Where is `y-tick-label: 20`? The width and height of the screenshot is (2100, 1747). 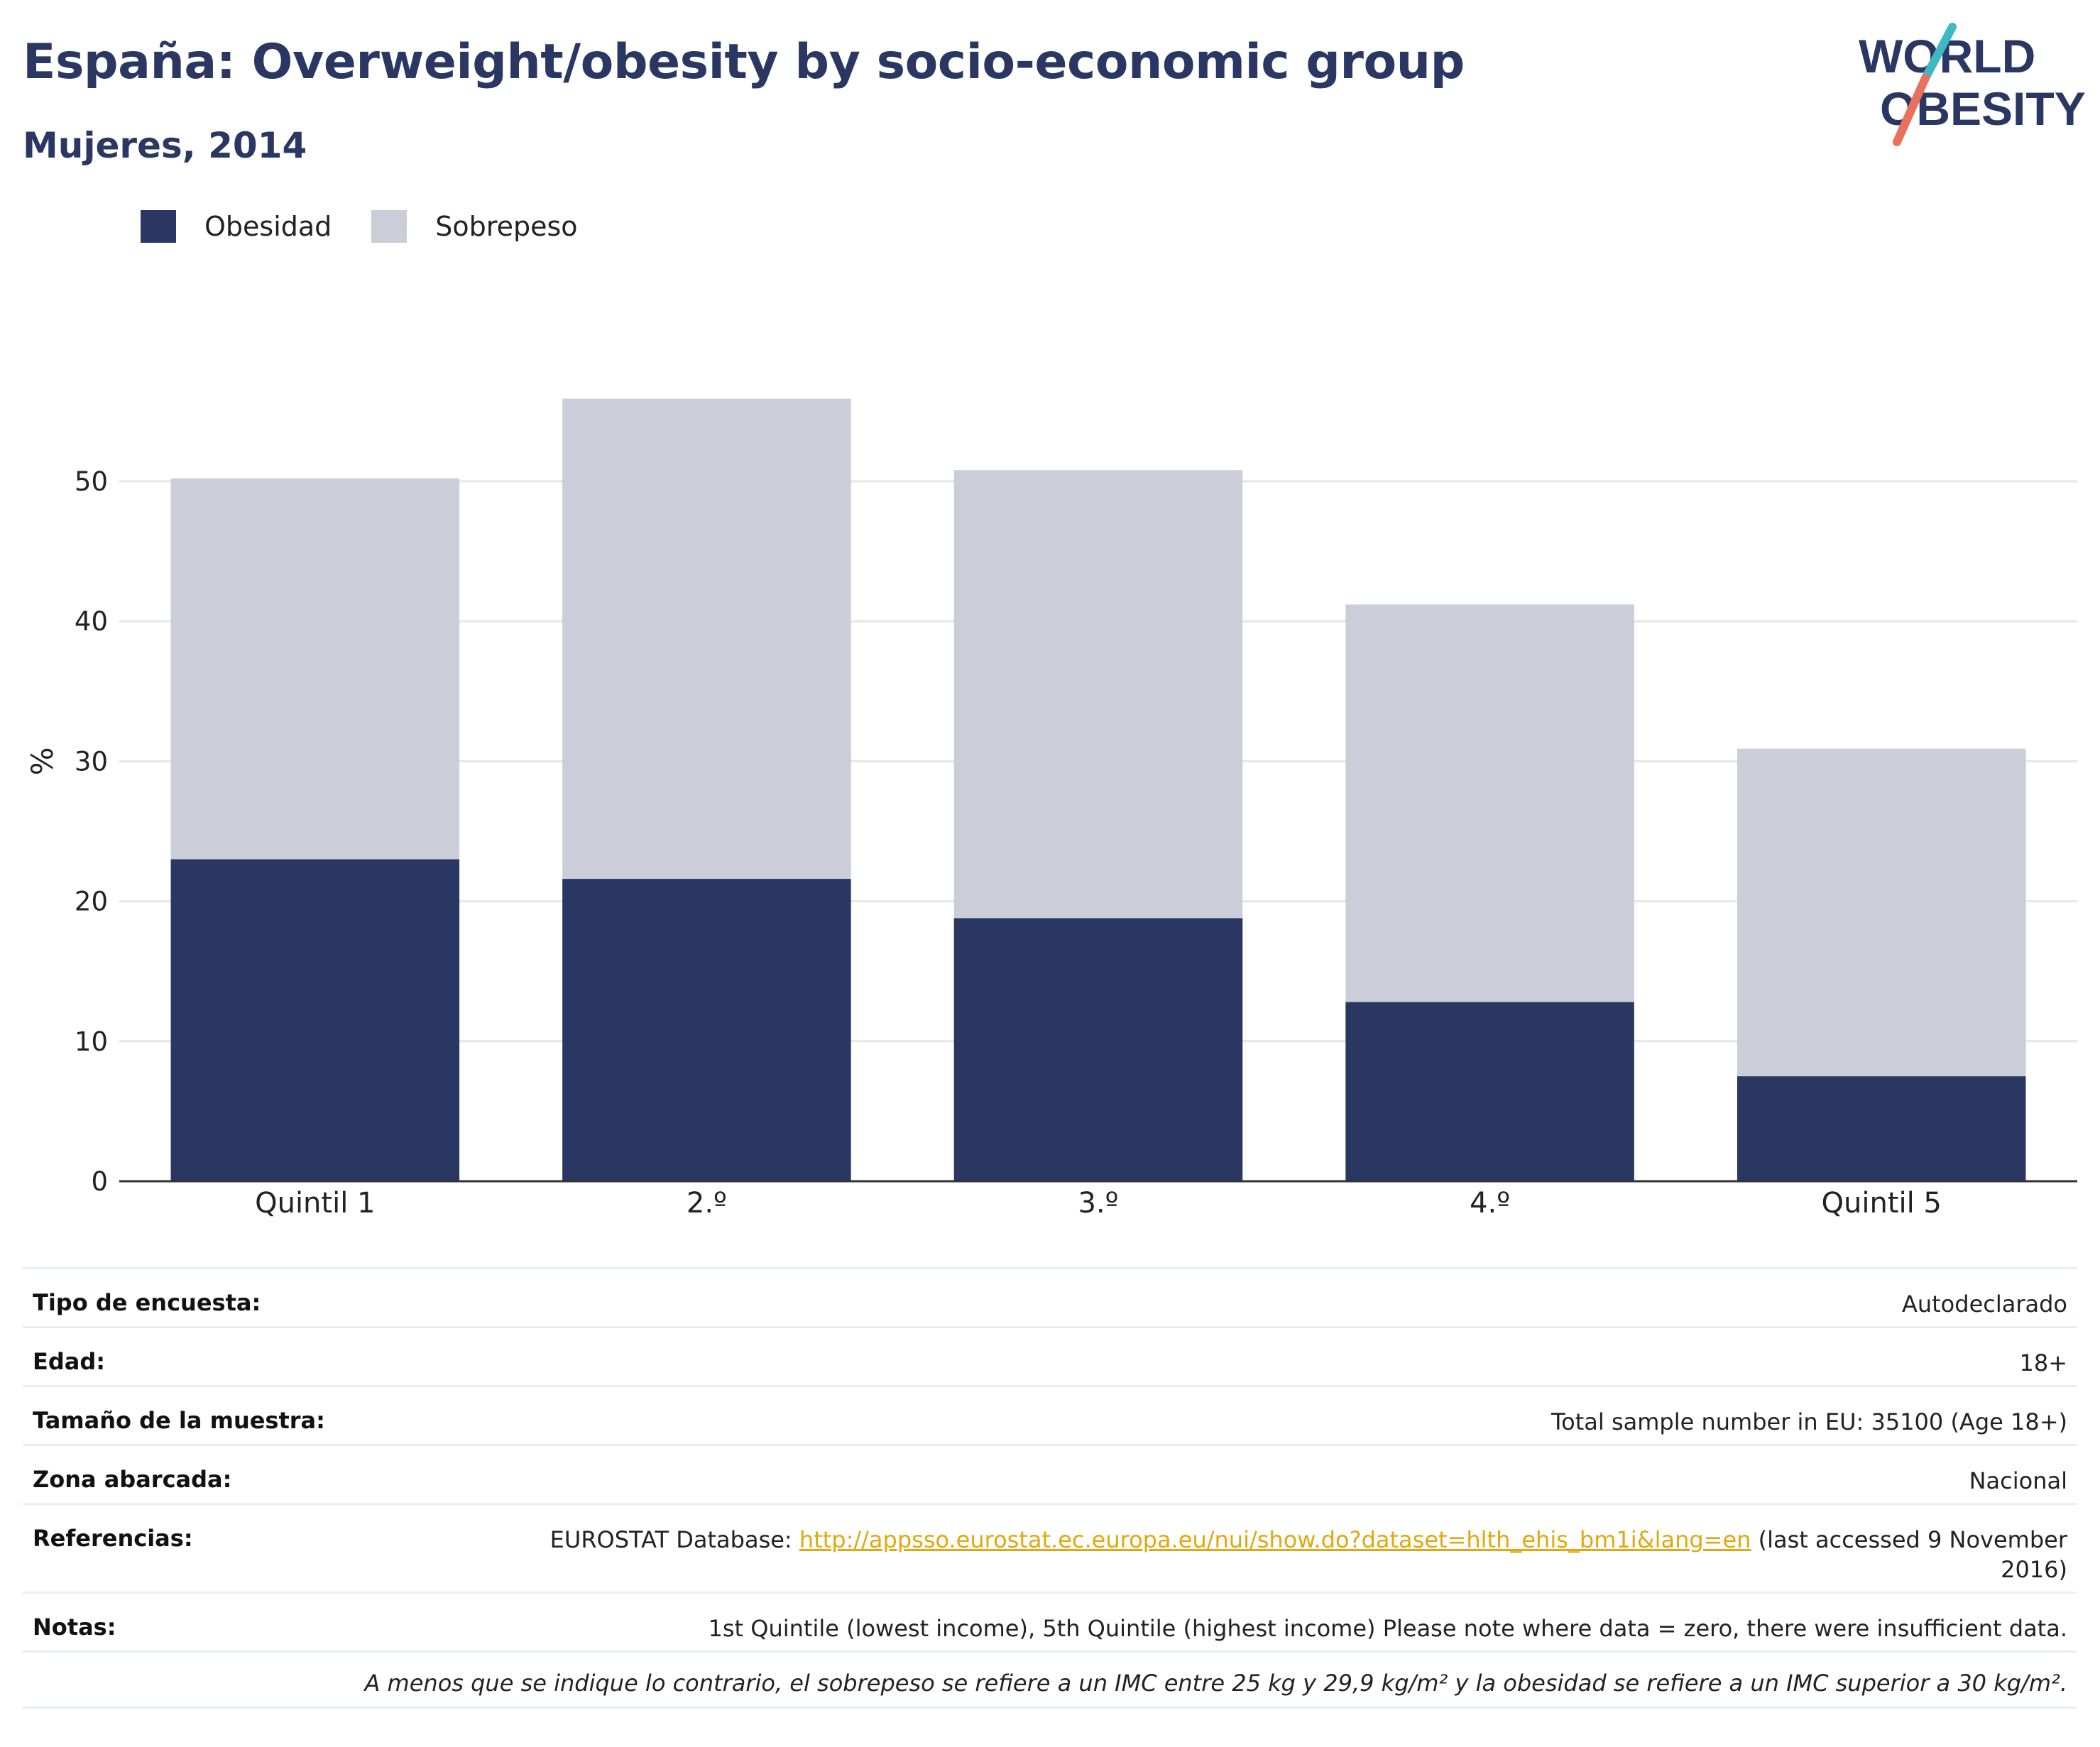
y-tick-label: 20 is located at coordinates (91, 902).